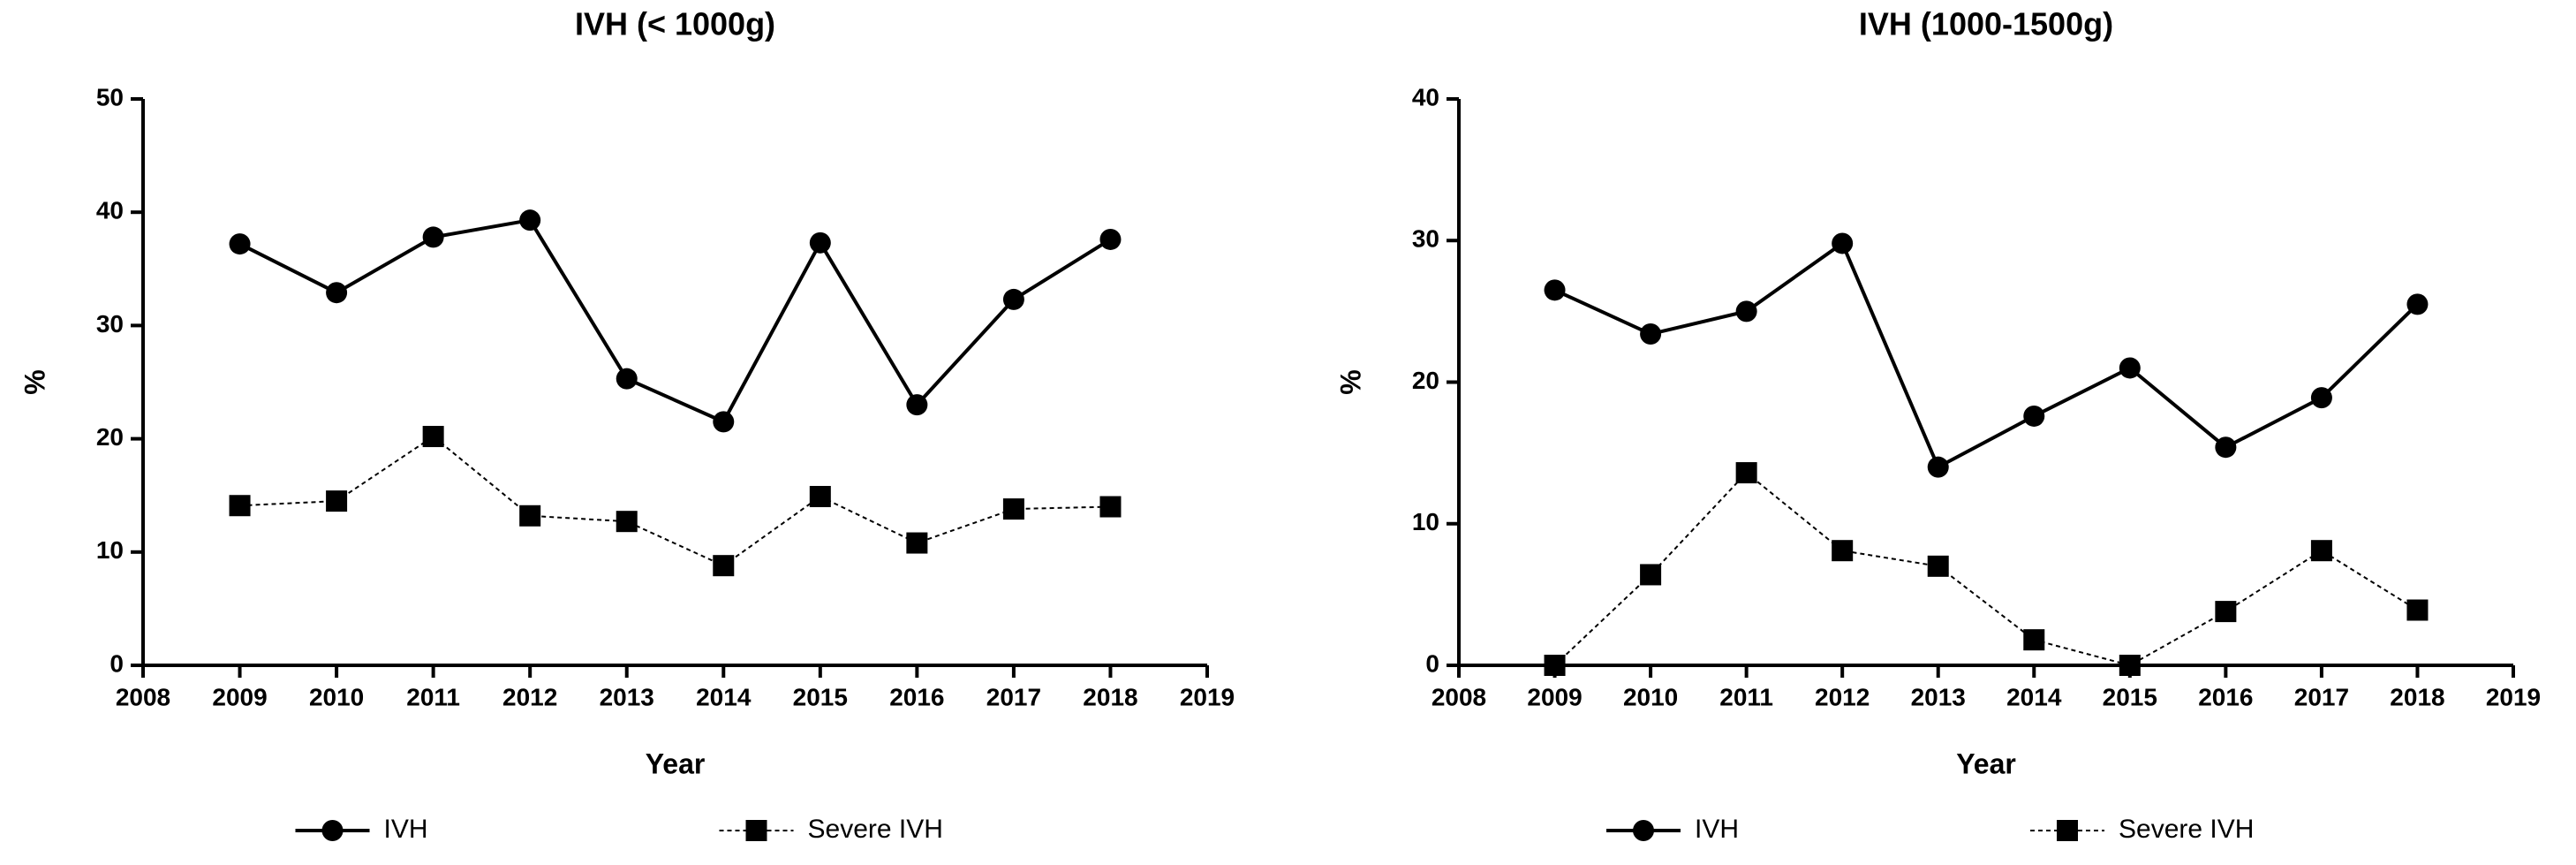  I want to click on chart-title: IVH (< 1000g), so click(675, 24).